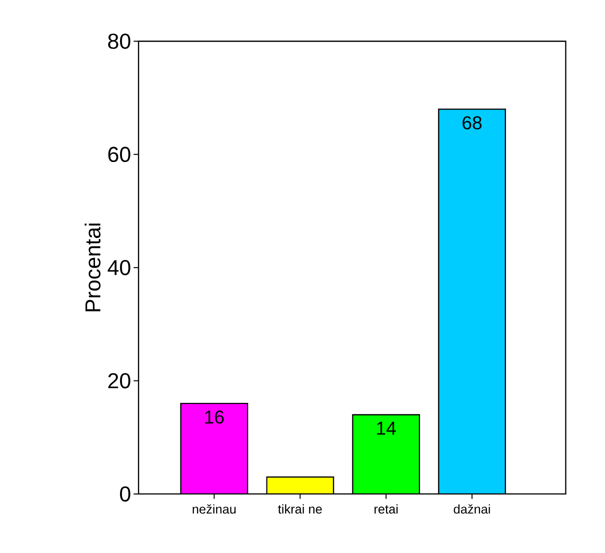 The width and height of the screenshot is (605, 553). Describe the element at coordinates (92, 268) in the screenshot. I see `y-axis-title: Procentai` at that location.